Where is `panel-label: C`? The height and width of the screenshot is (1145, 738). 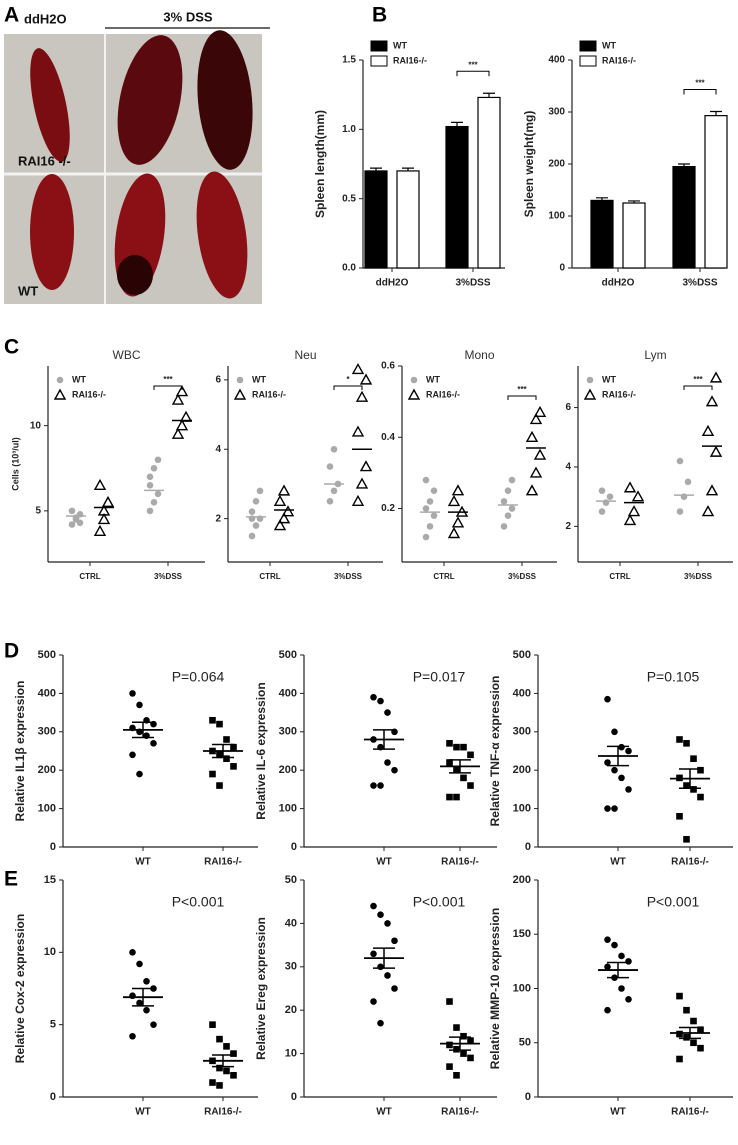
panel-label: C is located at coordinates (11, 347).